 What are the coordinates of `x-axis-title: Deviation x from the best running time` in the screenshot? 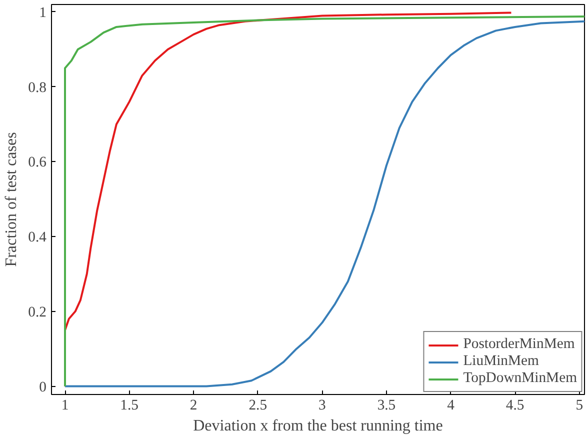 It's located at (318, 426).